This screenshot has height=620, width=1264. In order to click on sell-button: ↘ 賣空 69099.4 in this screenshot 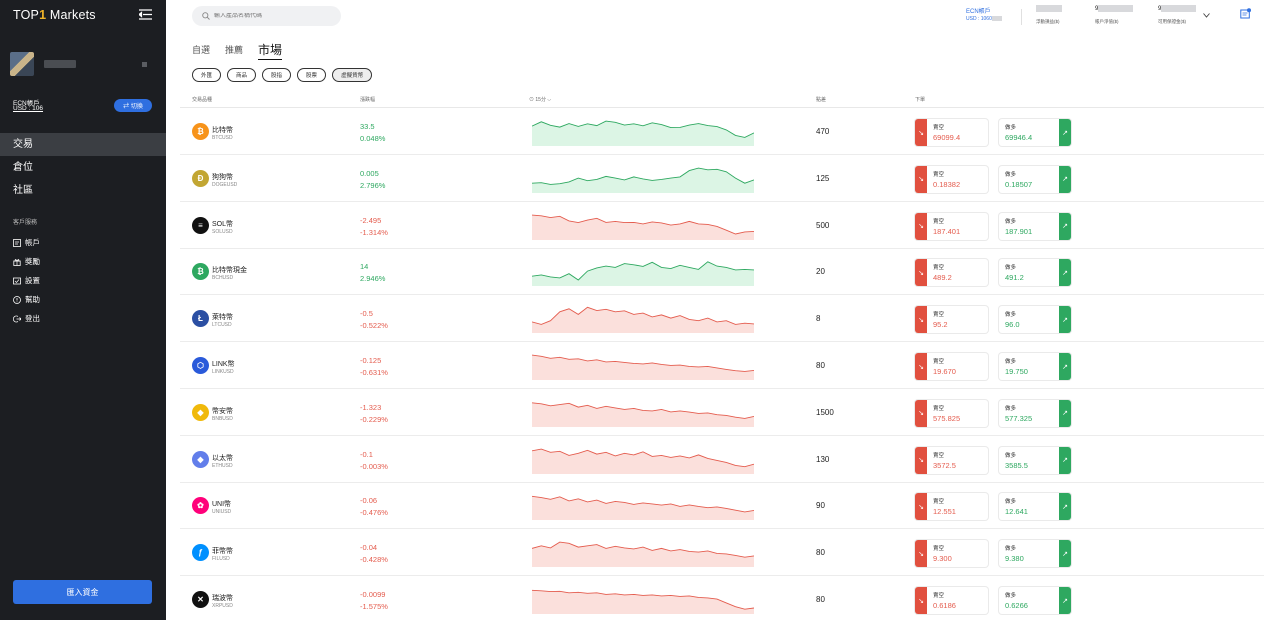, I will do `click(951, 132)`.